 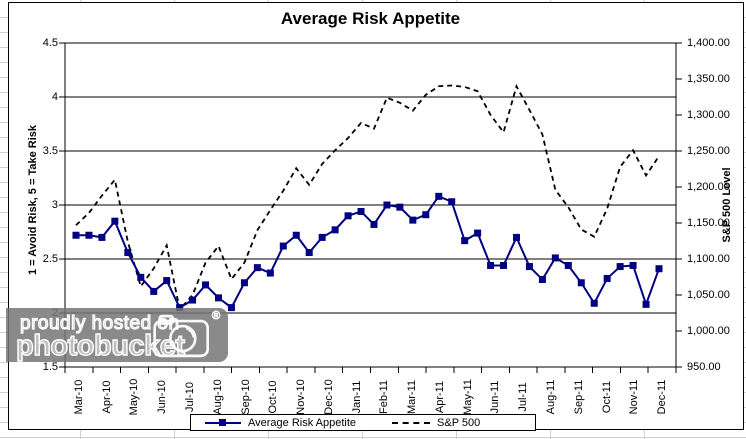 I want to click on month-label: Mar-10, so click(x=78, y=397).